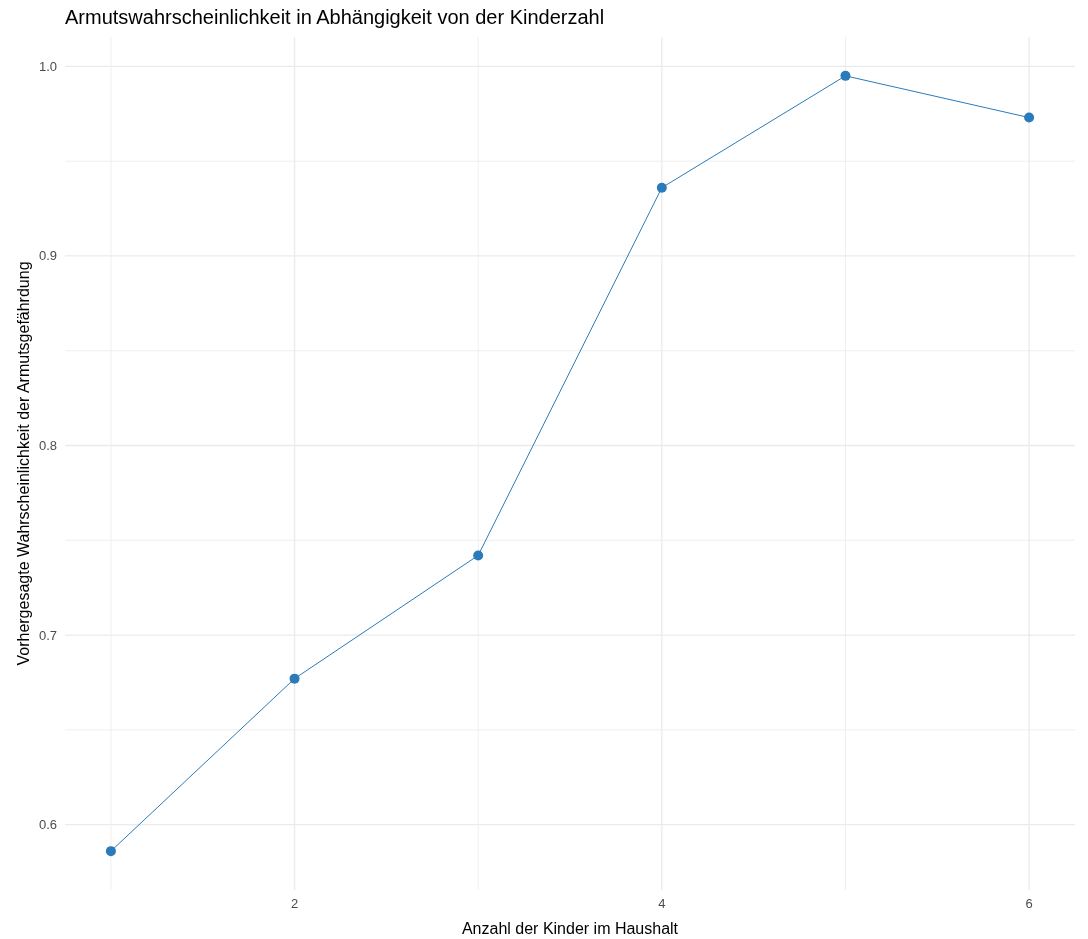  I want to click on x-tick-label: 4, so click(662, 903).